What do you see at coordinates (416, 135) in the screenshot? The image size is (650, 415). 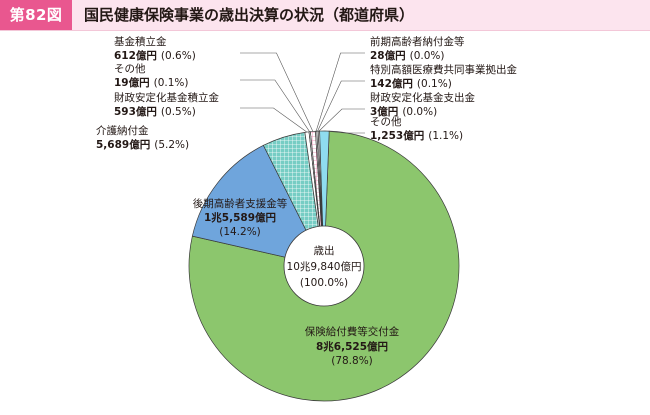 I see `label-sonota-right-value-percent: 1,253億円 (1.1%)` at bounding box center [416, 135].